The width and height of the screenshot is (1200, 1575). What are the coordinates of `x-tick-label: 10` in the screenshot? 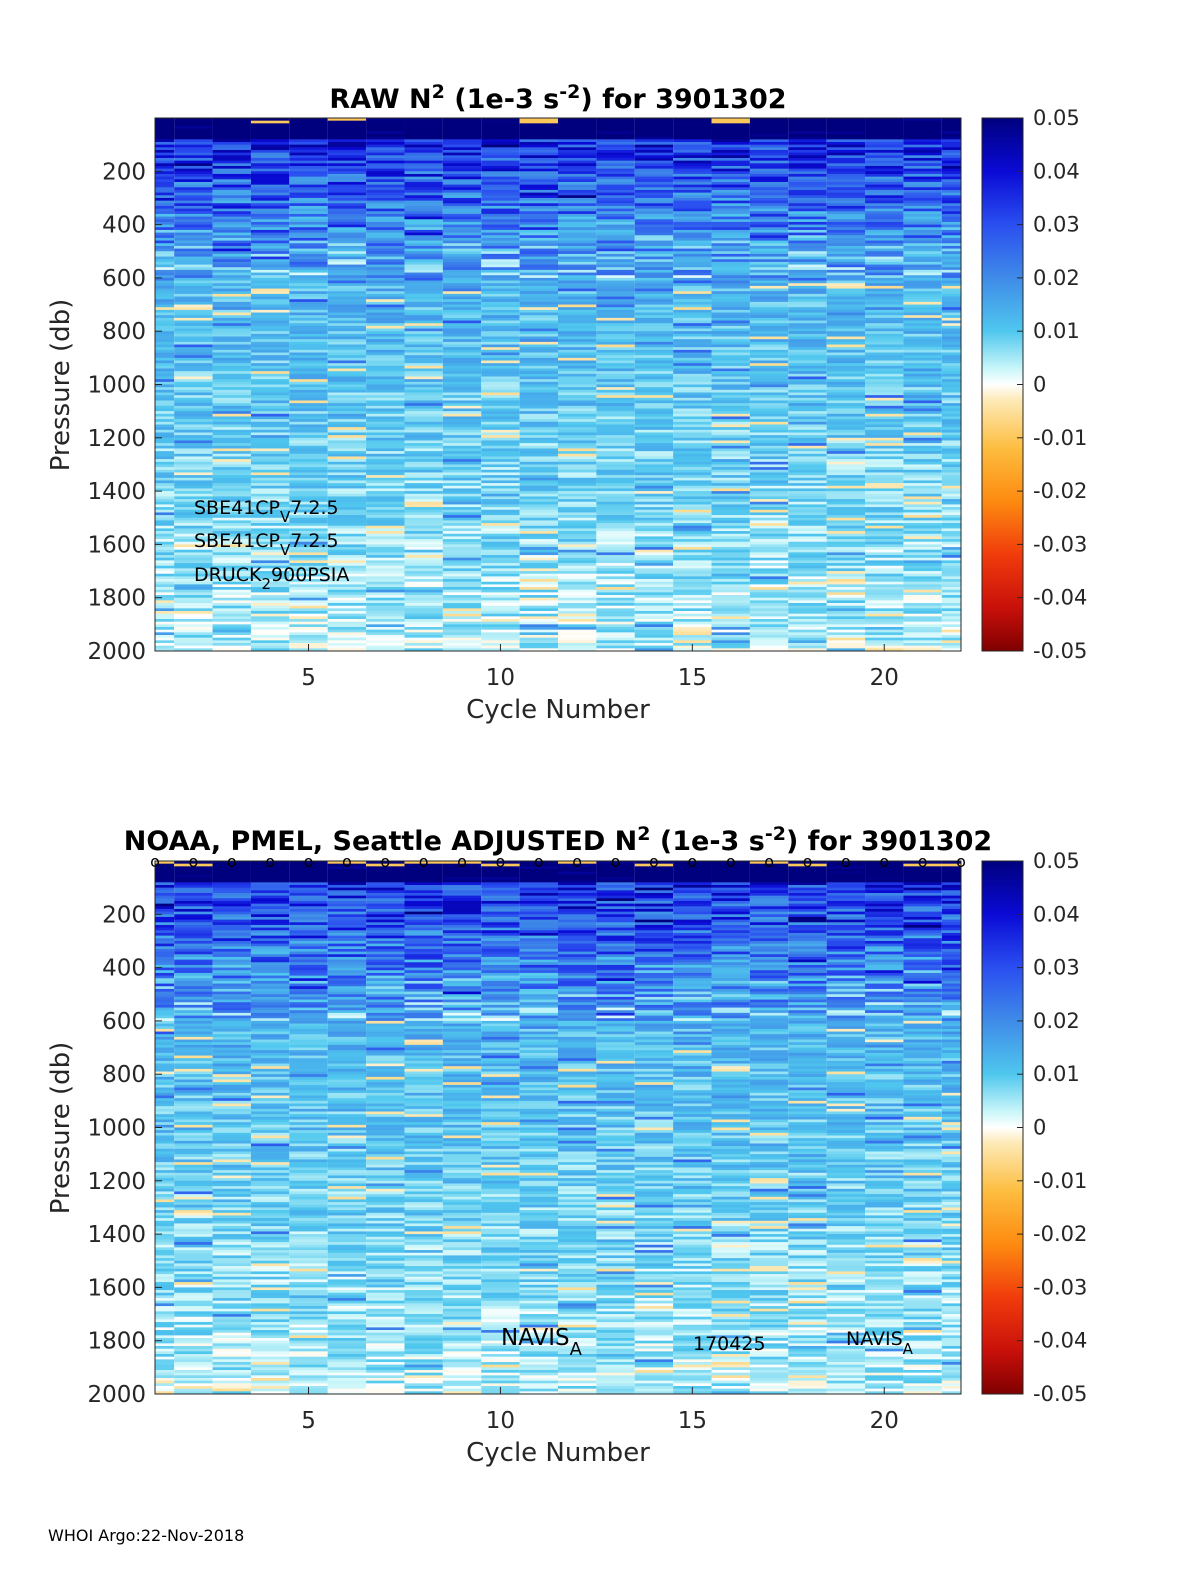 It's located at (500, 678).